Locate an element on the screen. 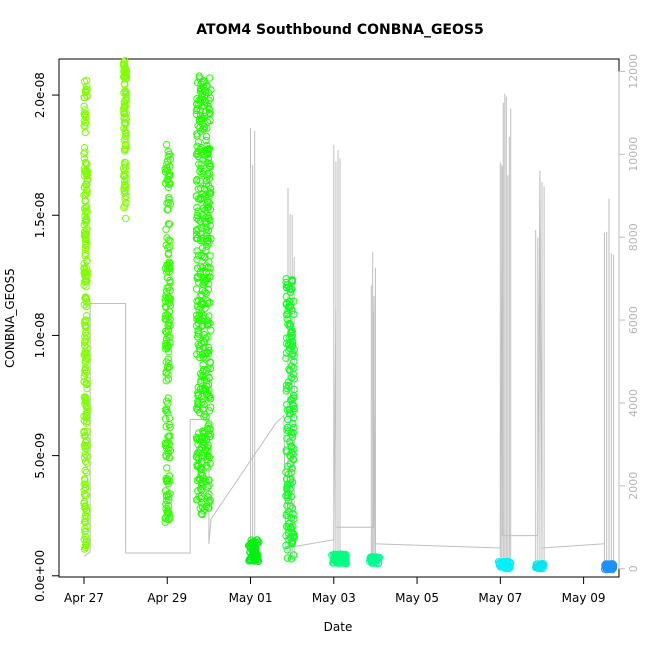 This screenshot has height=650, width=650. y2-tick-label: 10000 is located at coordinates (633, 154).